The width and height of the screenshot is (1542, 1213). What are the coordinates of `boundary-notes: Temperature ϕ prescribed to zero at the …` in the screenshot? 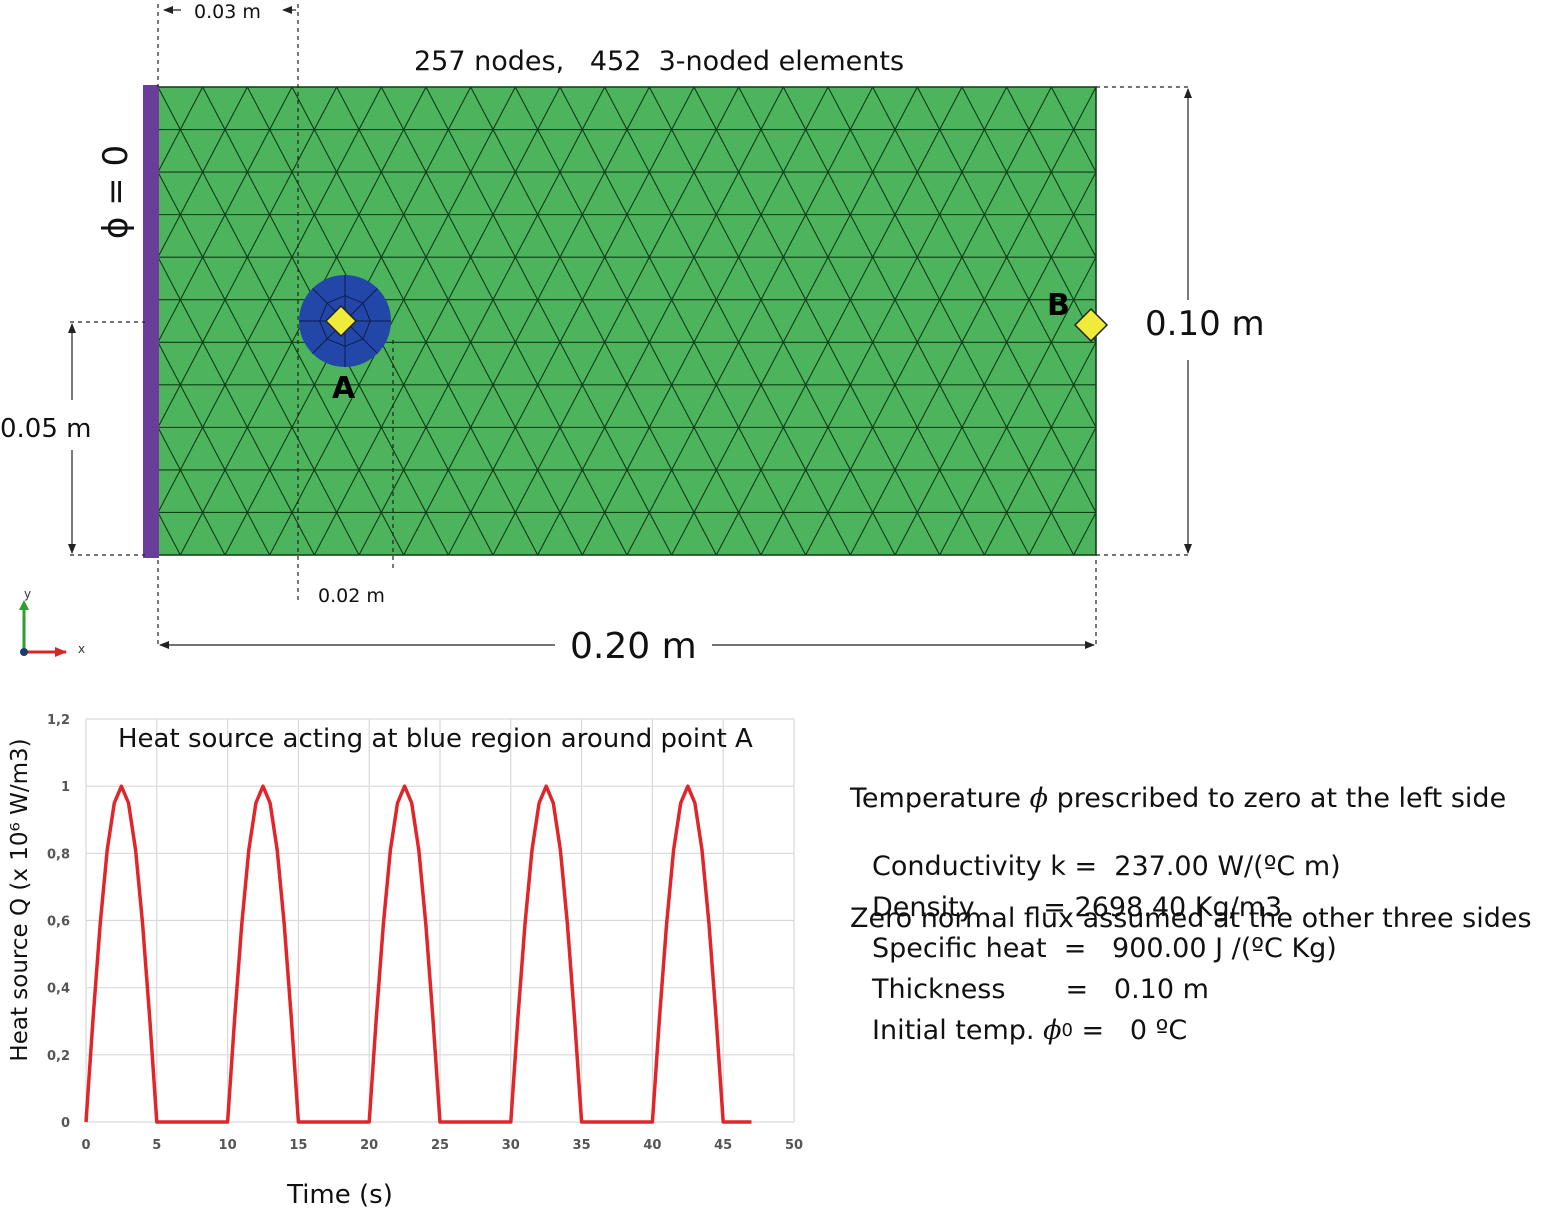 It's located at (1191, 839).